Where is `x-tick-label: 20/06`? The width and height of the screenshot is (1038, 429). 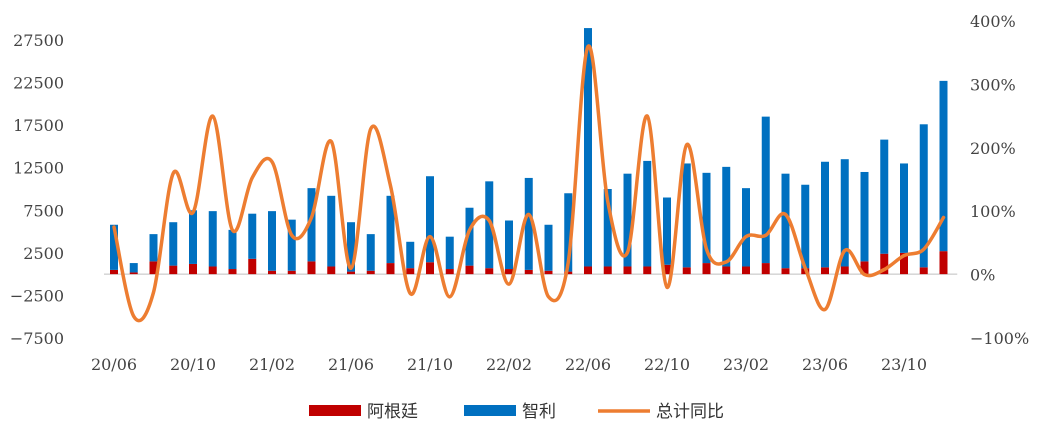
x-tick-label: 20/06 is located at coordinates (114, 364).